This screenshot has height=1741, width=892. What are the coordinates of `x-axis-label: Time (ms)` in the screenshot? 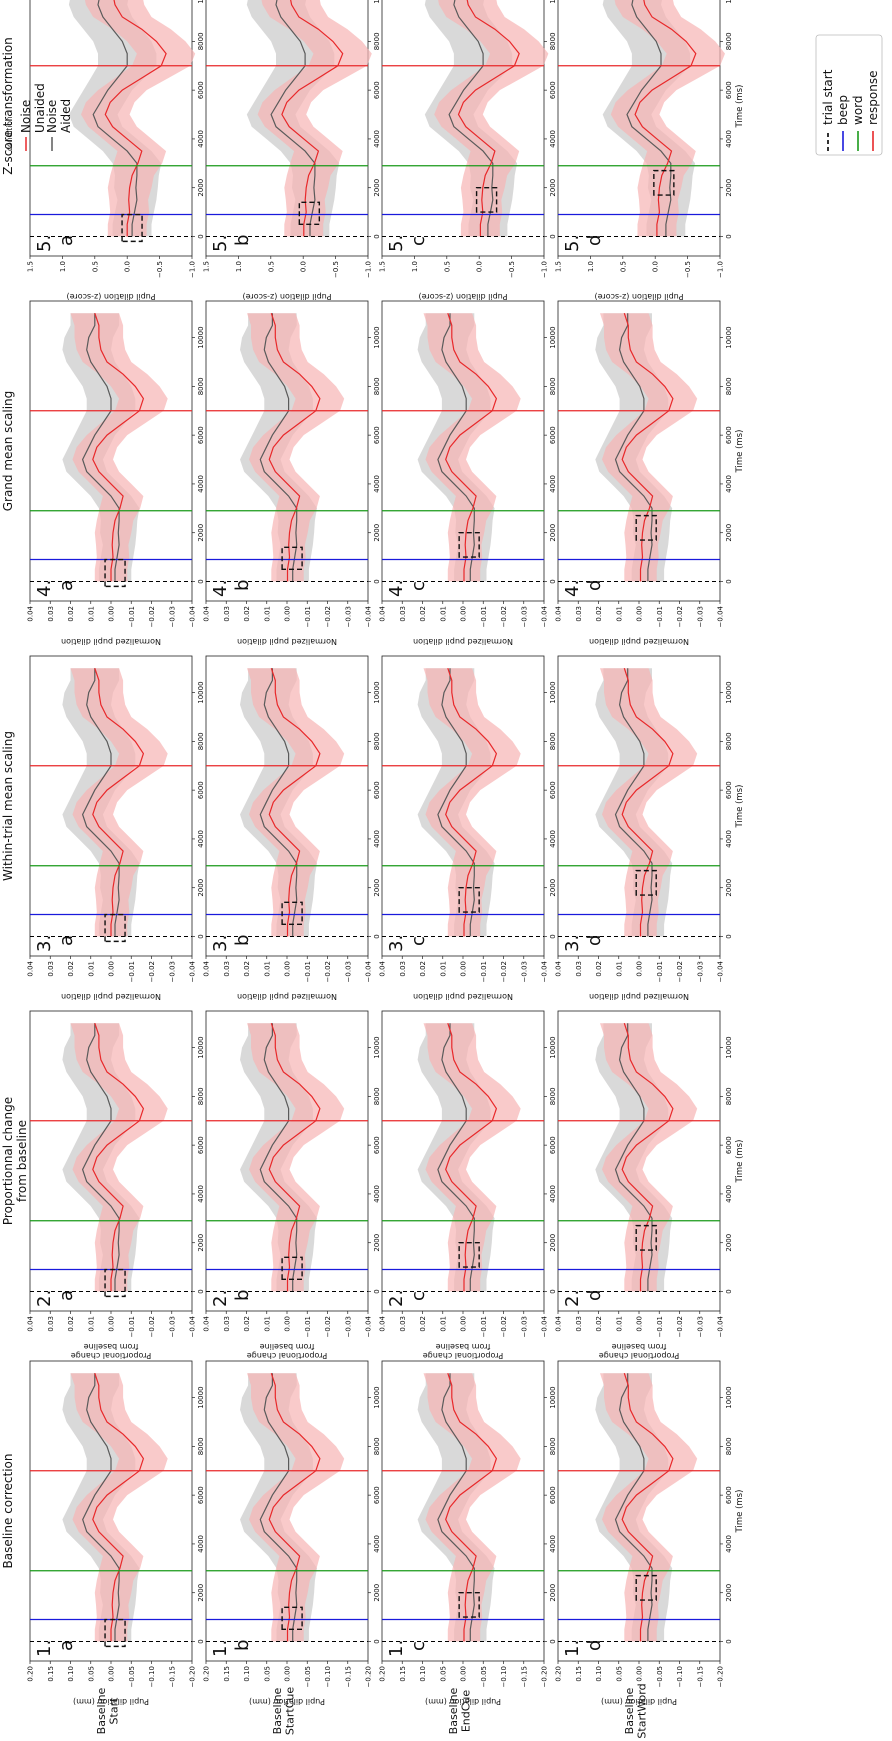 It's located at (740, 807).